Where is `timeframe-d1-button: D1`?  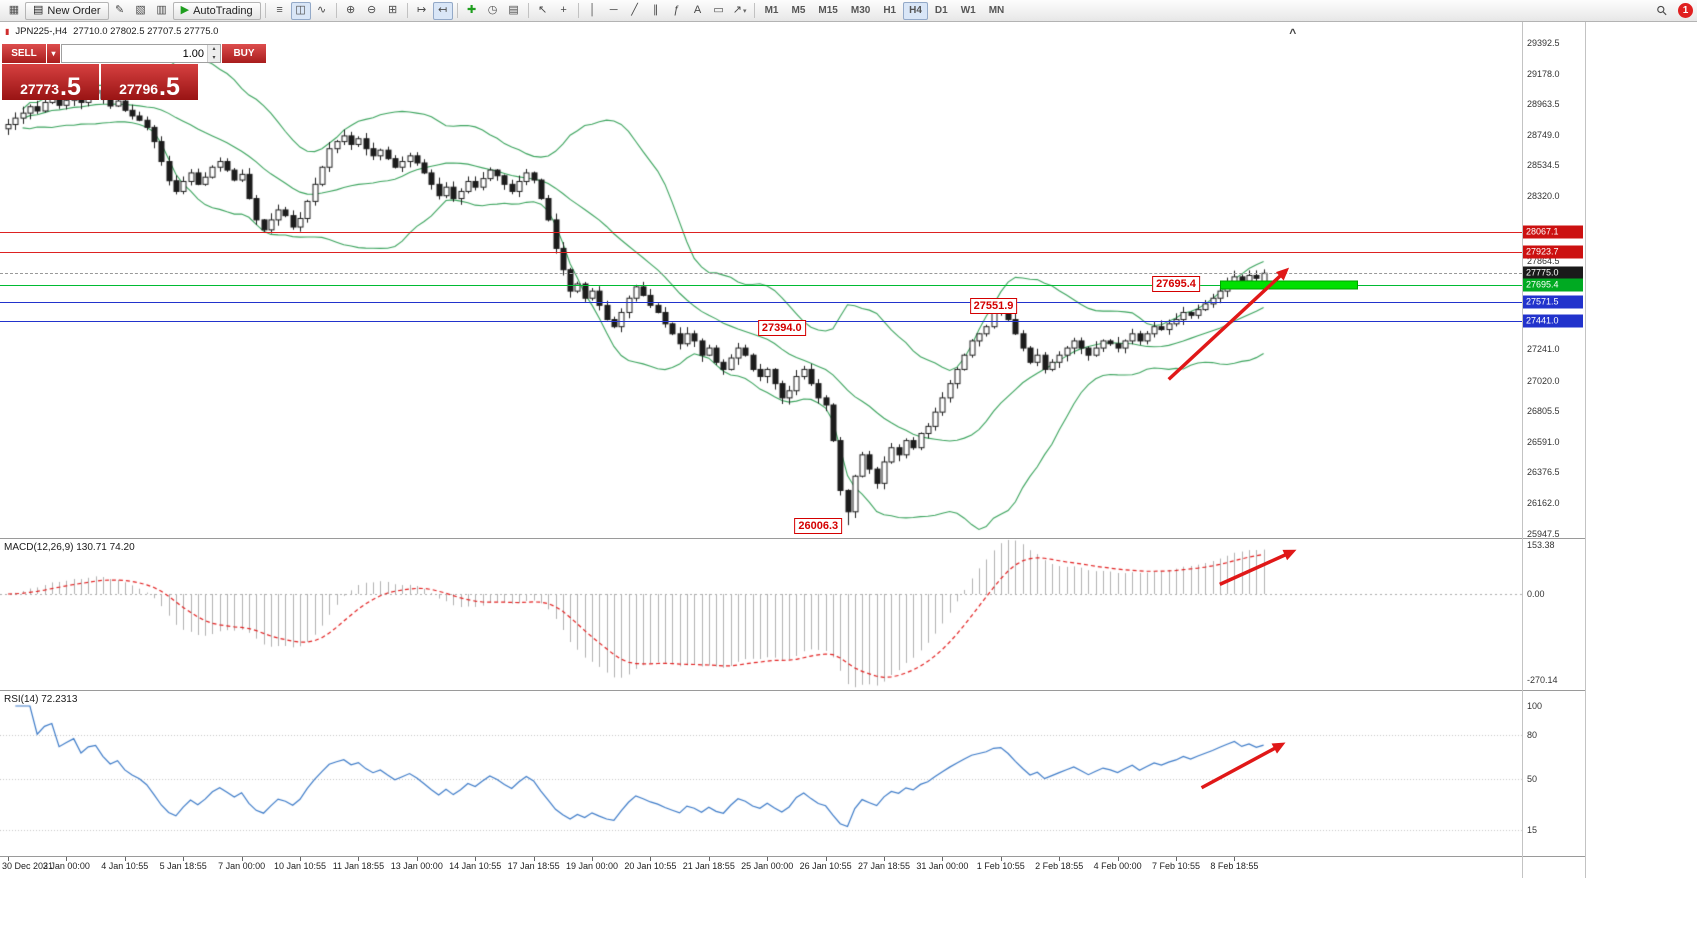 timeframe-d1-button: D1 is located at coordinates (941, 10).